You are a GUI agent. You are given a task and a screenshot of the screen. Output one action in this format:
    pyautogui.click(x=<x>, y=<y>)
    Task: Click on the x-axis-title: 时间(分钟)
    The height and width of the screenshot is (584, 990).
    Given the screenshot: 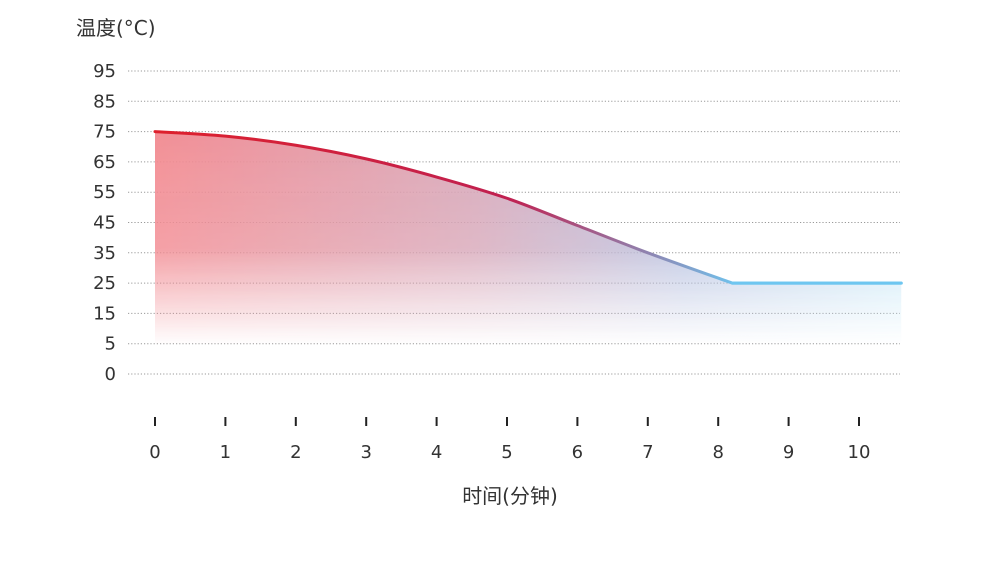 What is the action you would take?
    pyautogui.click(x=510, y=496)
    